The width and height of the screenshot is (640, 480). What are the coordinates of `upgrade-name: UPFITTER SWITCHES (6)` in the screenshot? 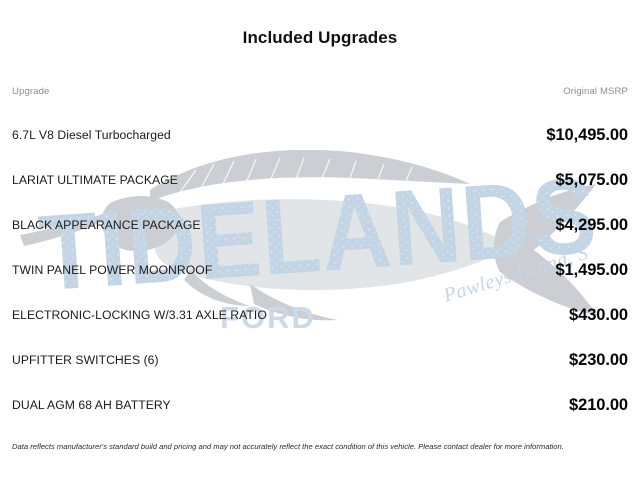 It's located at (85, 360).